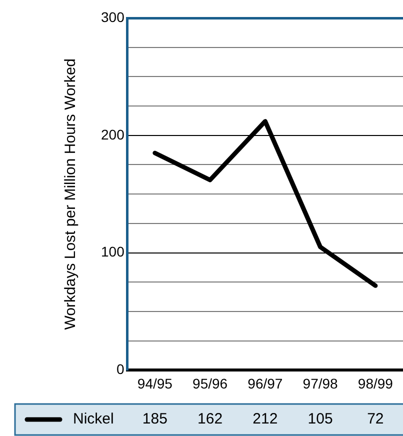 The height and width of the screenshot is (436, 403). I want to click on y-tick-label: 100, so click(113, 252).